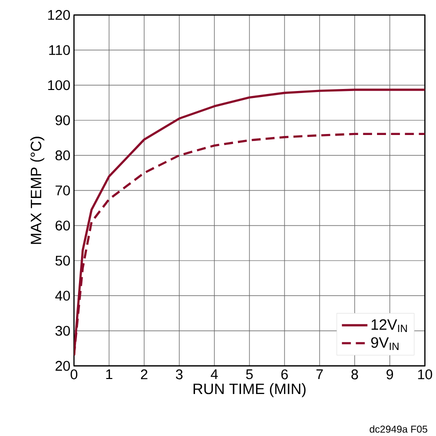 Image resolution: width=436 pixels, height=436 pixels. I want to click on y-tick-label: 100, so click(59, 85).